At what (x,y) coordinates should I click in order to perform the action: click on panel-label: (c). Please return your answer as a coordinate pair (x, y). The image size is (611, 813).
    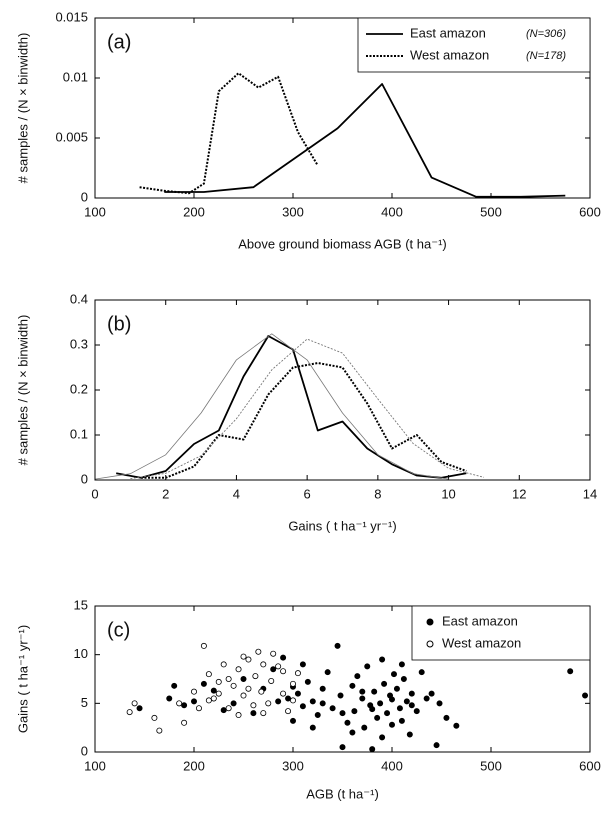
    Looking at the image, I should click on (118, 630).